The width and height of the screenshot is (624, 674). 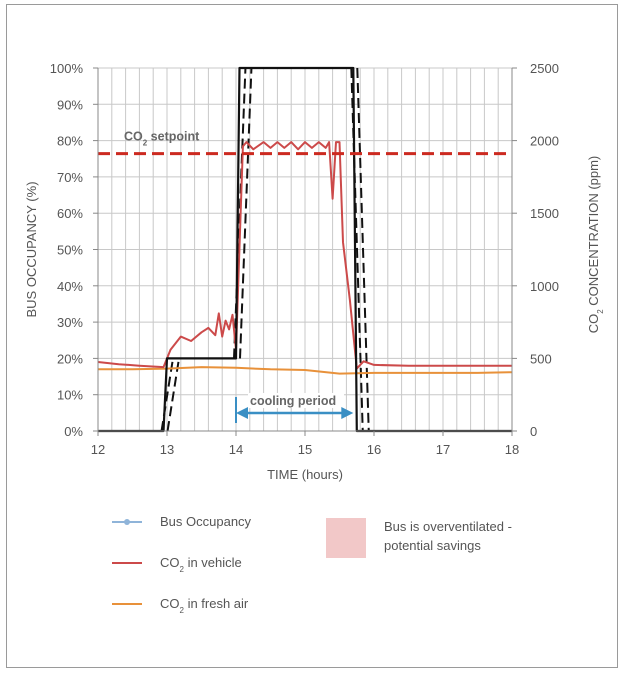 I want to click on y-left-tick-label: 60%, so click(x=70, y=213).